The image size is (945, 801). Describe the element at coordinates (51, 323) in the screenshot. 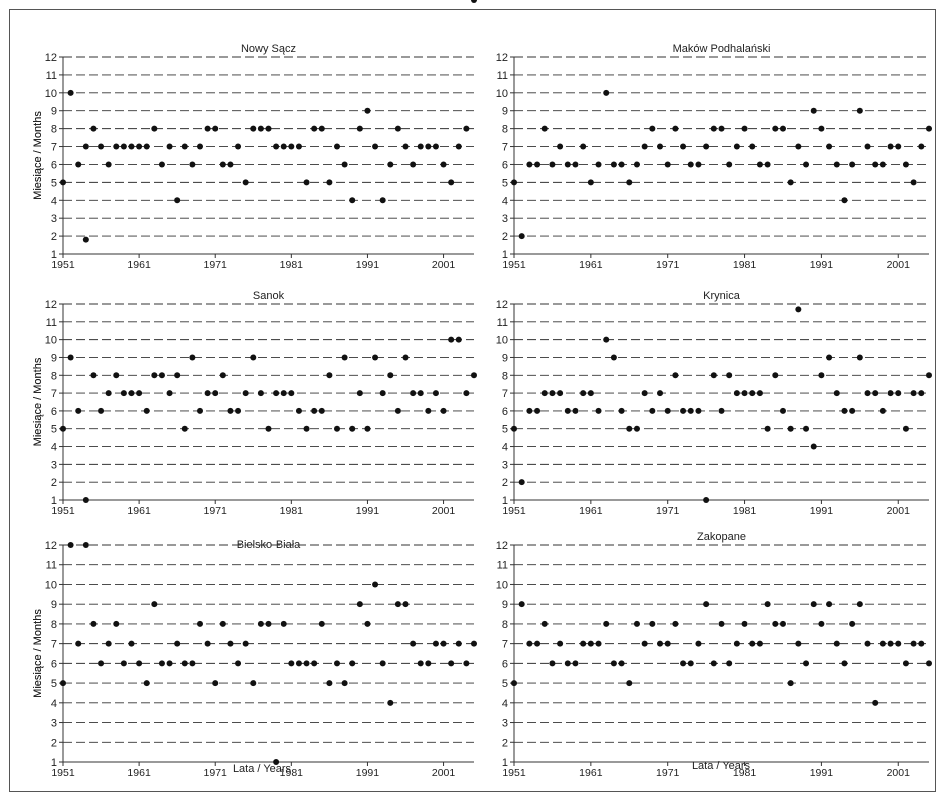

I see `y-tick-label: 11` at that location.